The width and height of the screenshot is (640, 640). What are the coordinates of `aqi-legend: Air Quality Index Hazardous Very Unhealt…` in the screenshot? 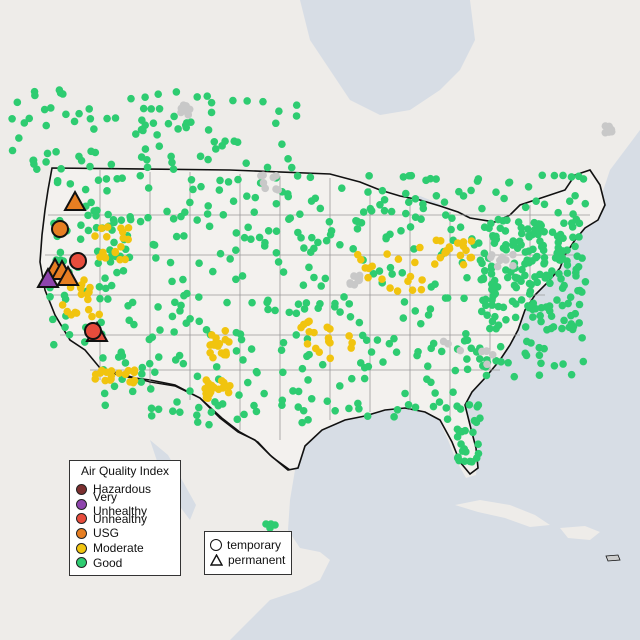 It's located at (125, 518).